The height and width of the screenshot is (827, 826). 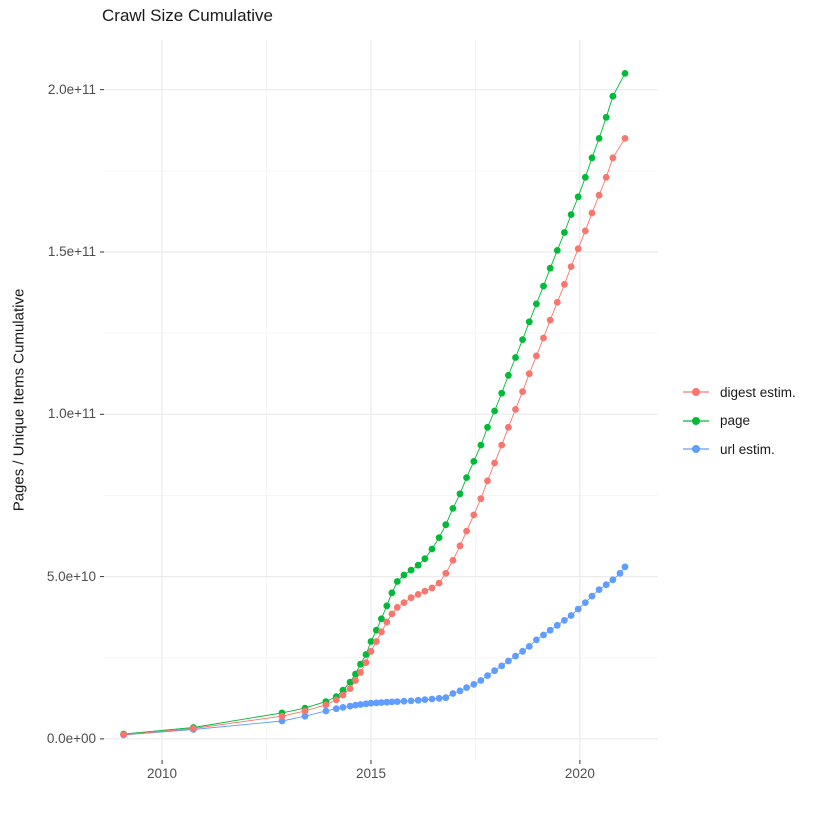 I want to click on legend: digest estim. page url estim., so click(x=739, y=421).